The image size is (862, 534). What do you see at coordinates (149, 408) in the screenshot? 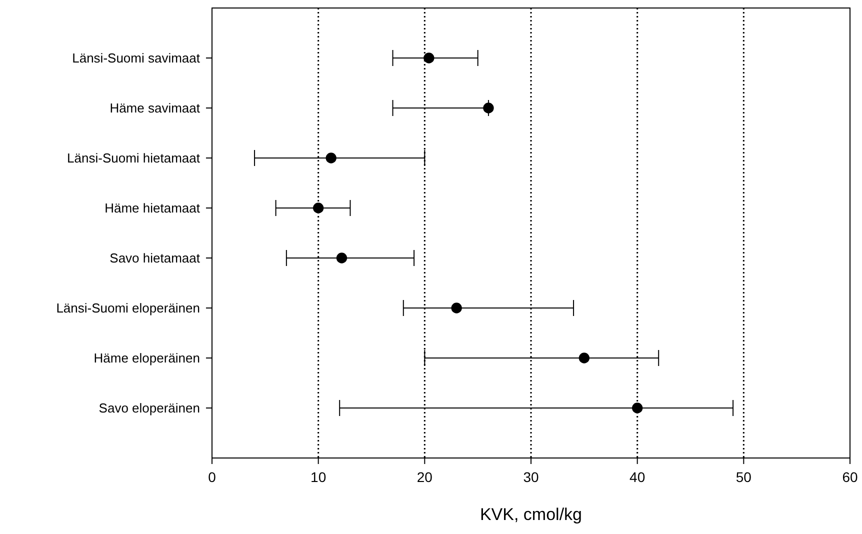
I see `y-tick-label: Savo eloperäinen` at bounding box center [149, 408].